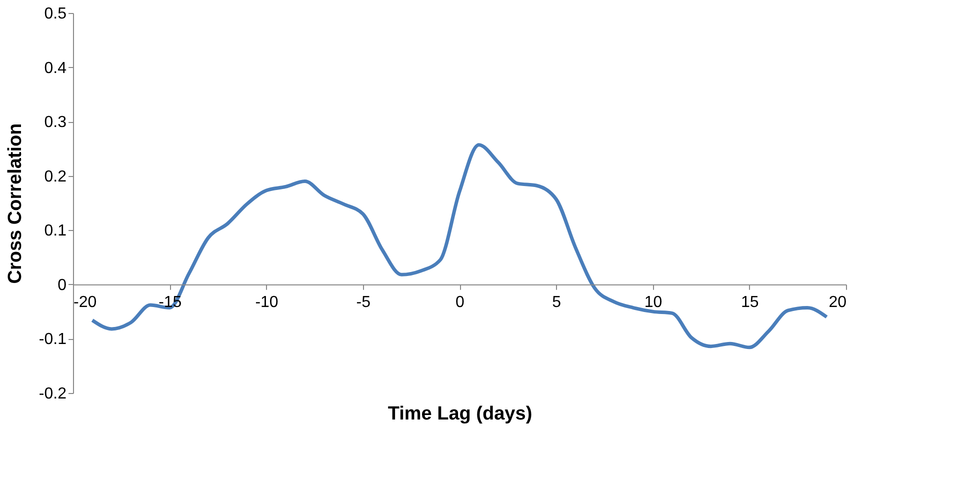  I want to click on x-tick-label: 20, so click(837, 302).